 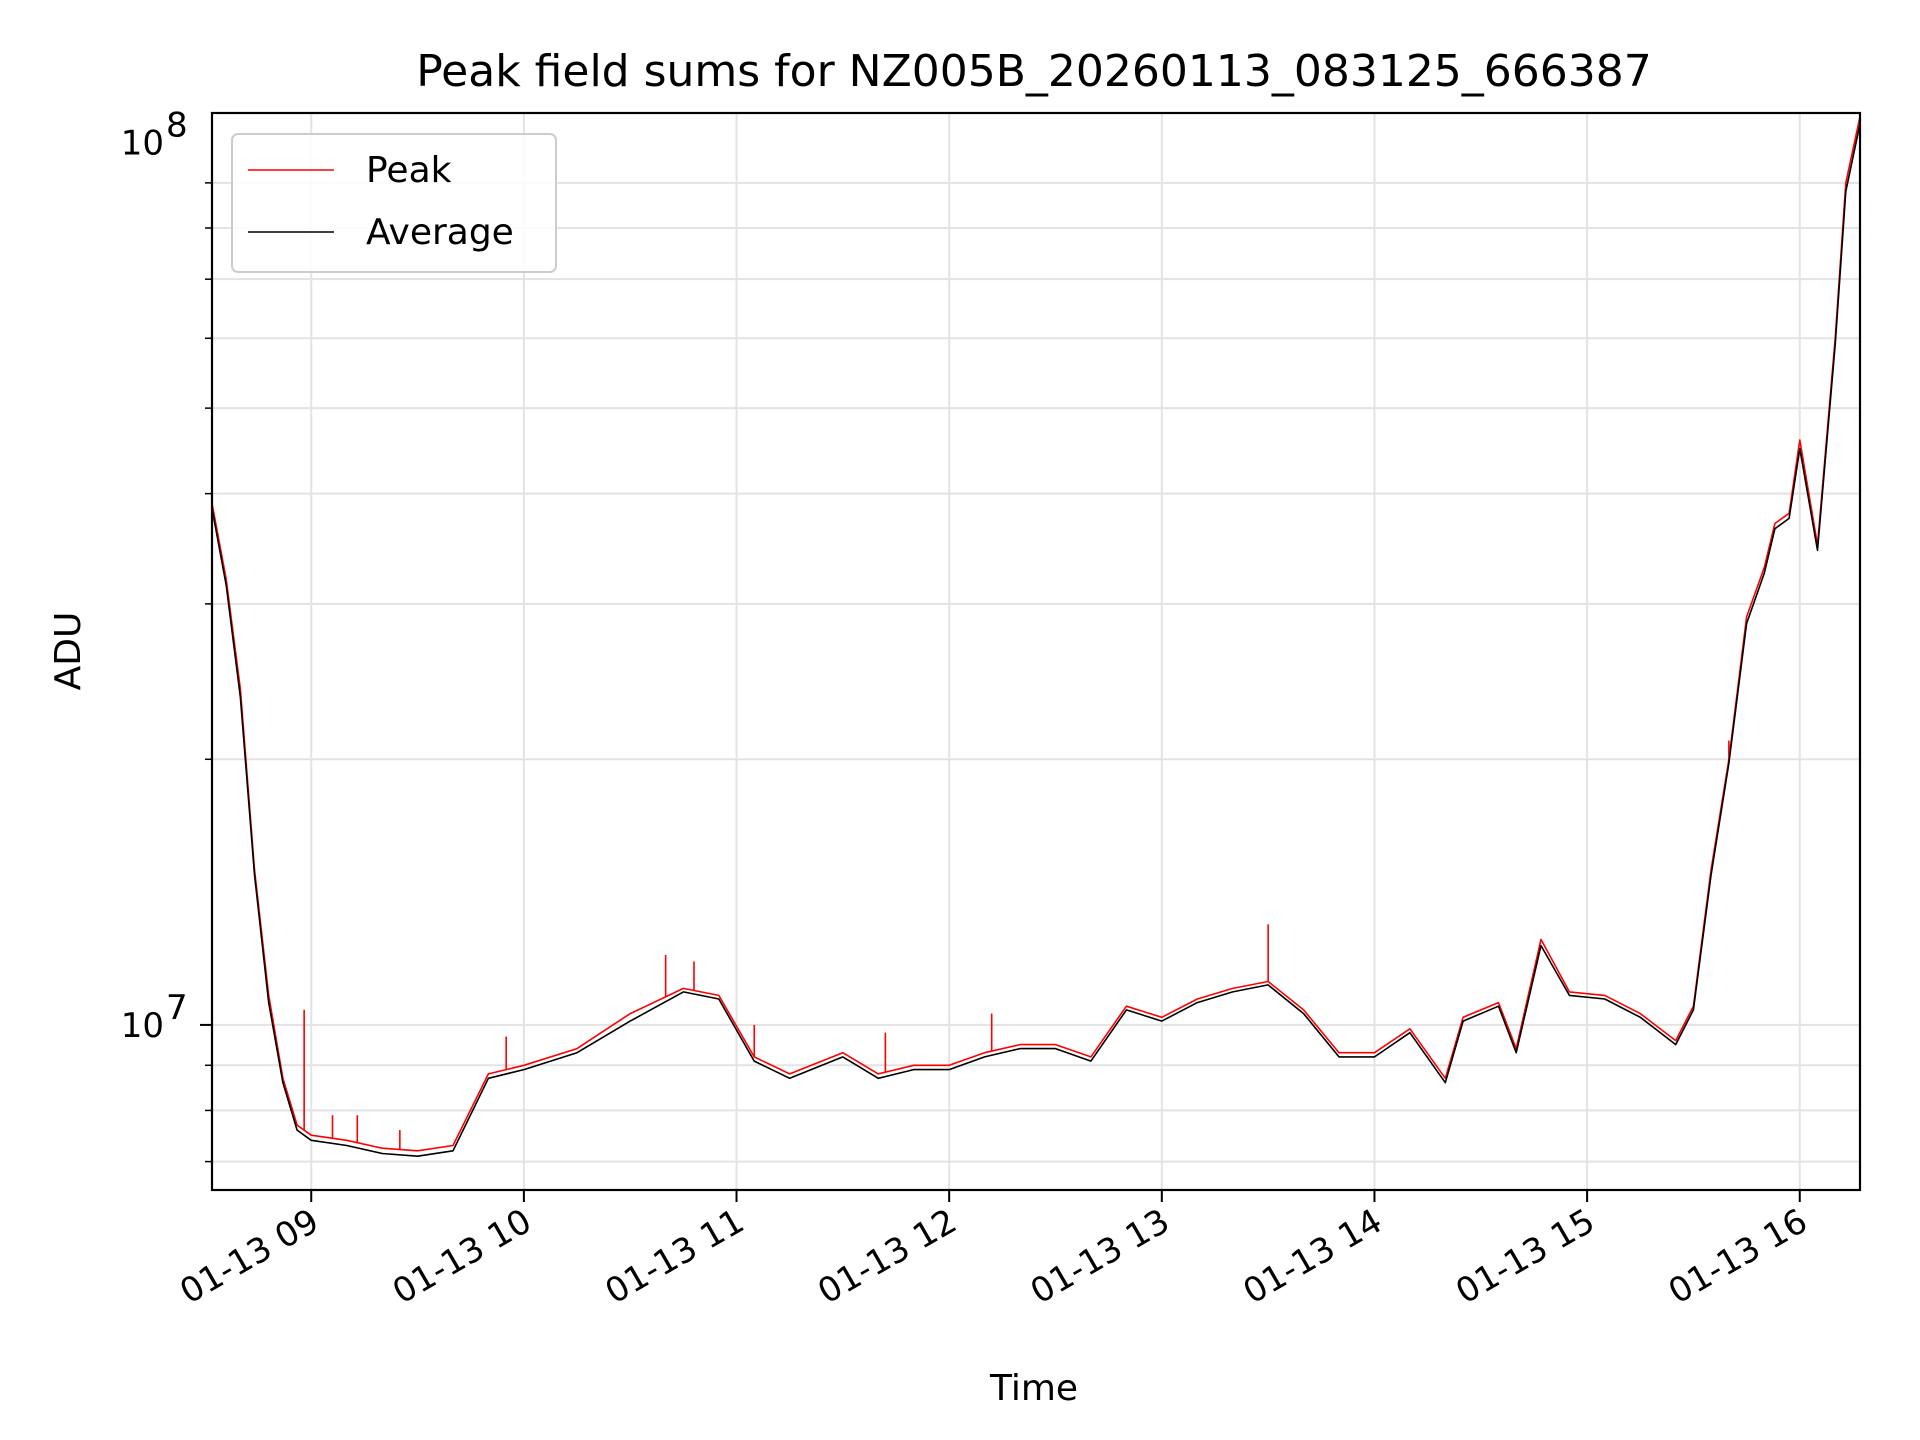 I want to click on svg-text: 8, so click(x=177, y=125).